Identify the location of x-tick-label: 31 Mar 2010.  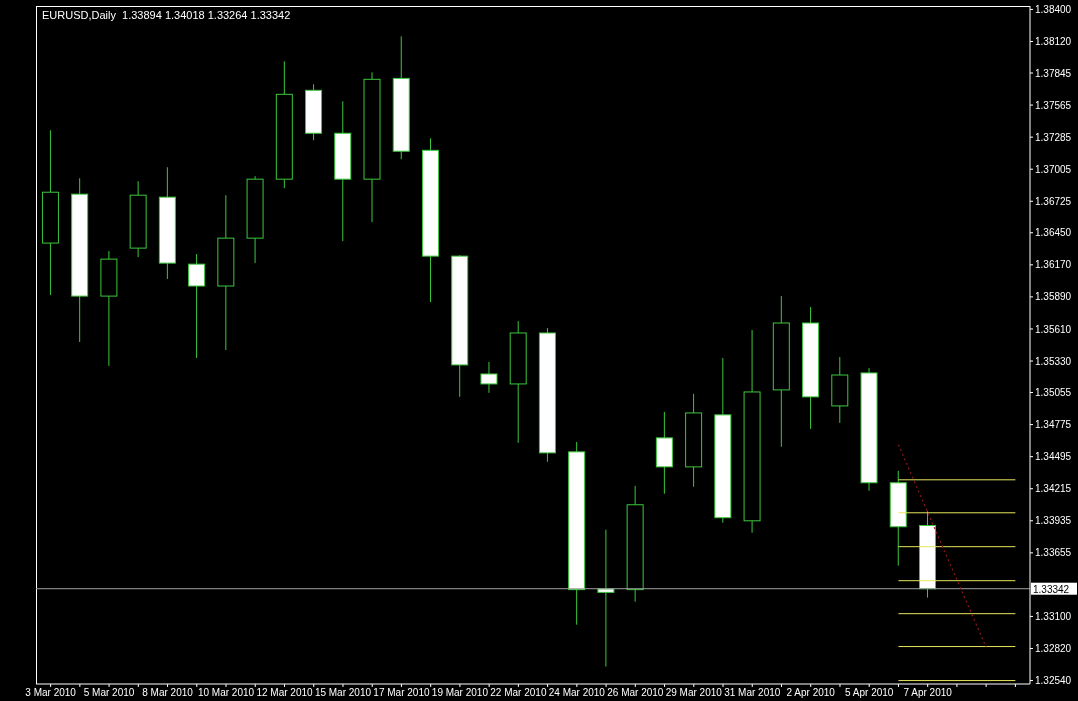
(752, 693).